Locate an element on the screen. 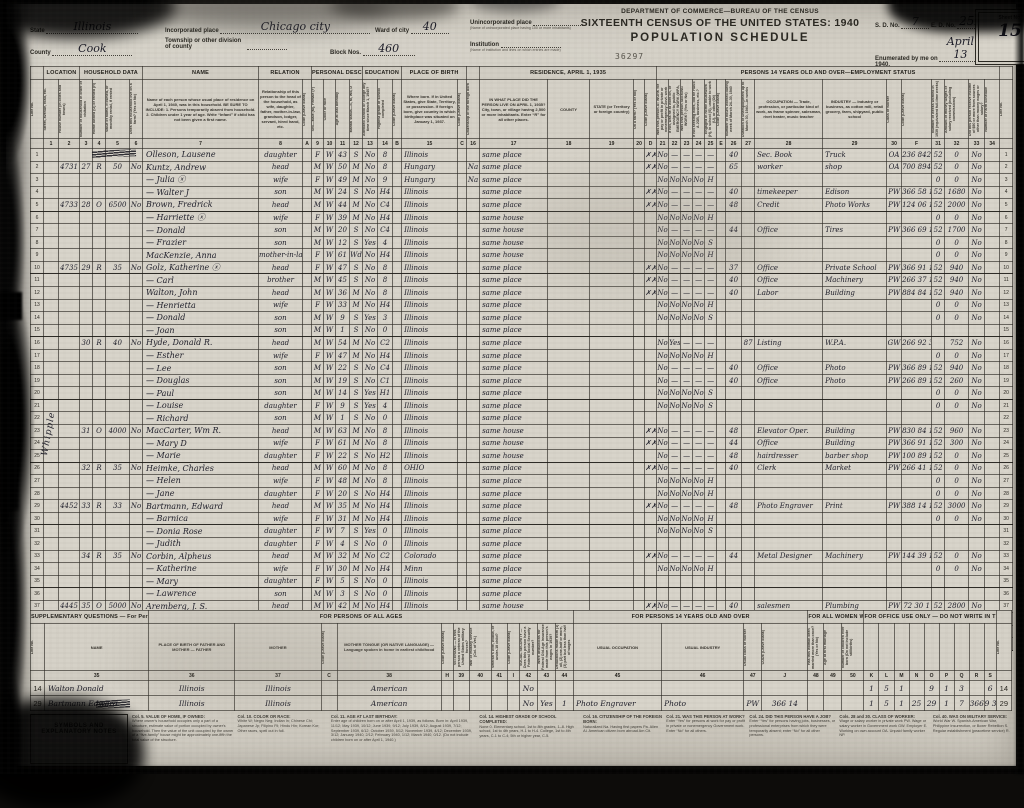 The width and height of the screenshot is (1024, 808). cell-rel: head is located at coordinates (281, 343).